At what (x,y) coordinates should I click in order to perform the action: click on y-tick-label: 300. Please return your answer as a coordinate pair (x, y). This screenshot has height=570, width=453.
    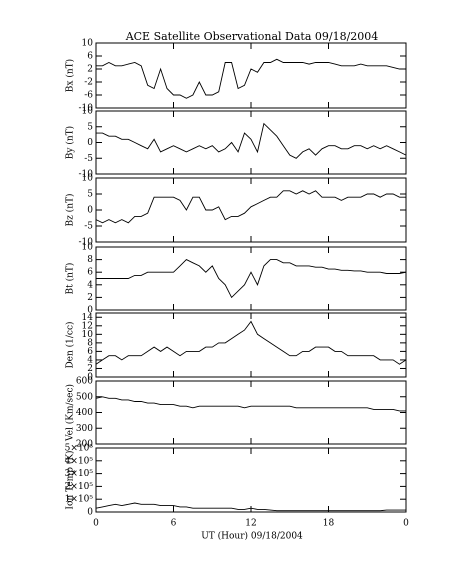
    Looking at the image, I should click on (84, 429).